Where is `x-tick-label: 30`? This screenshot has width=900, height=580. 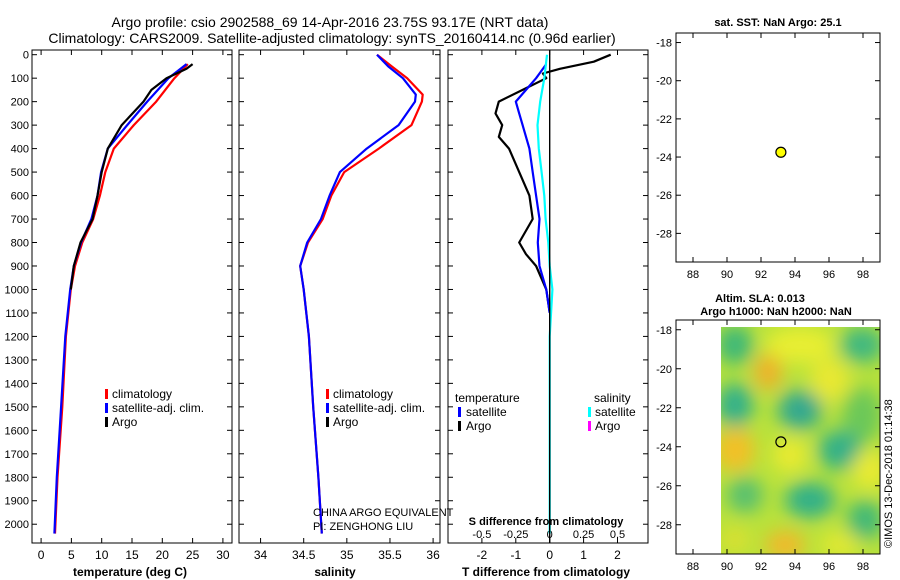
x-tick-label: 30 is located at coordinates (223, 555).